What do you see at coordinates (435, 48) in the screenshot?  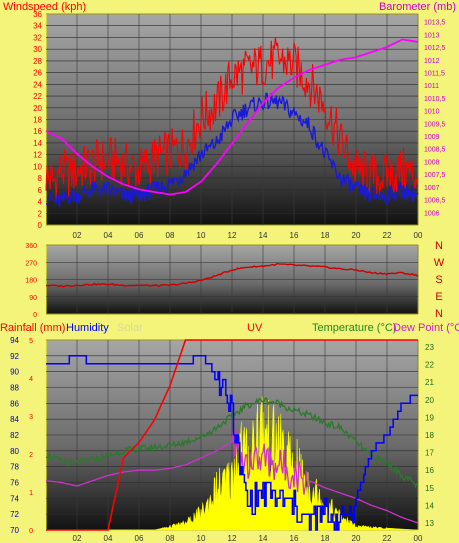 I see `tick-label-barometer: 1012,5` at bounding box center [435, 48].